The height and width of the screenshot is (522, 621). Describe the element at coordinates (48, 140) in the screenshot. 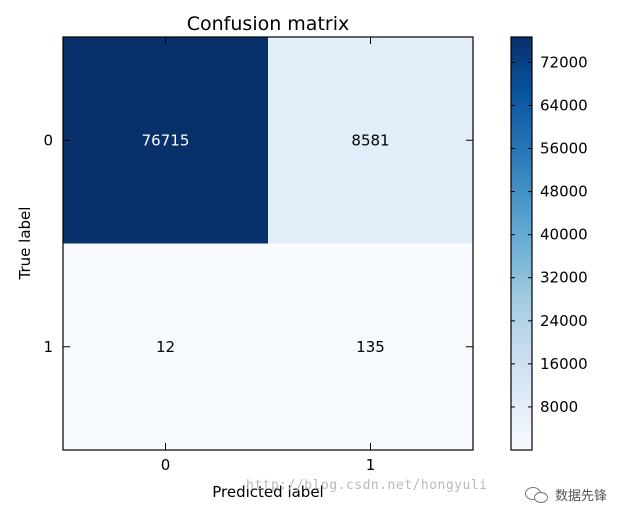

I see `y-tick-label: 0` at that location.